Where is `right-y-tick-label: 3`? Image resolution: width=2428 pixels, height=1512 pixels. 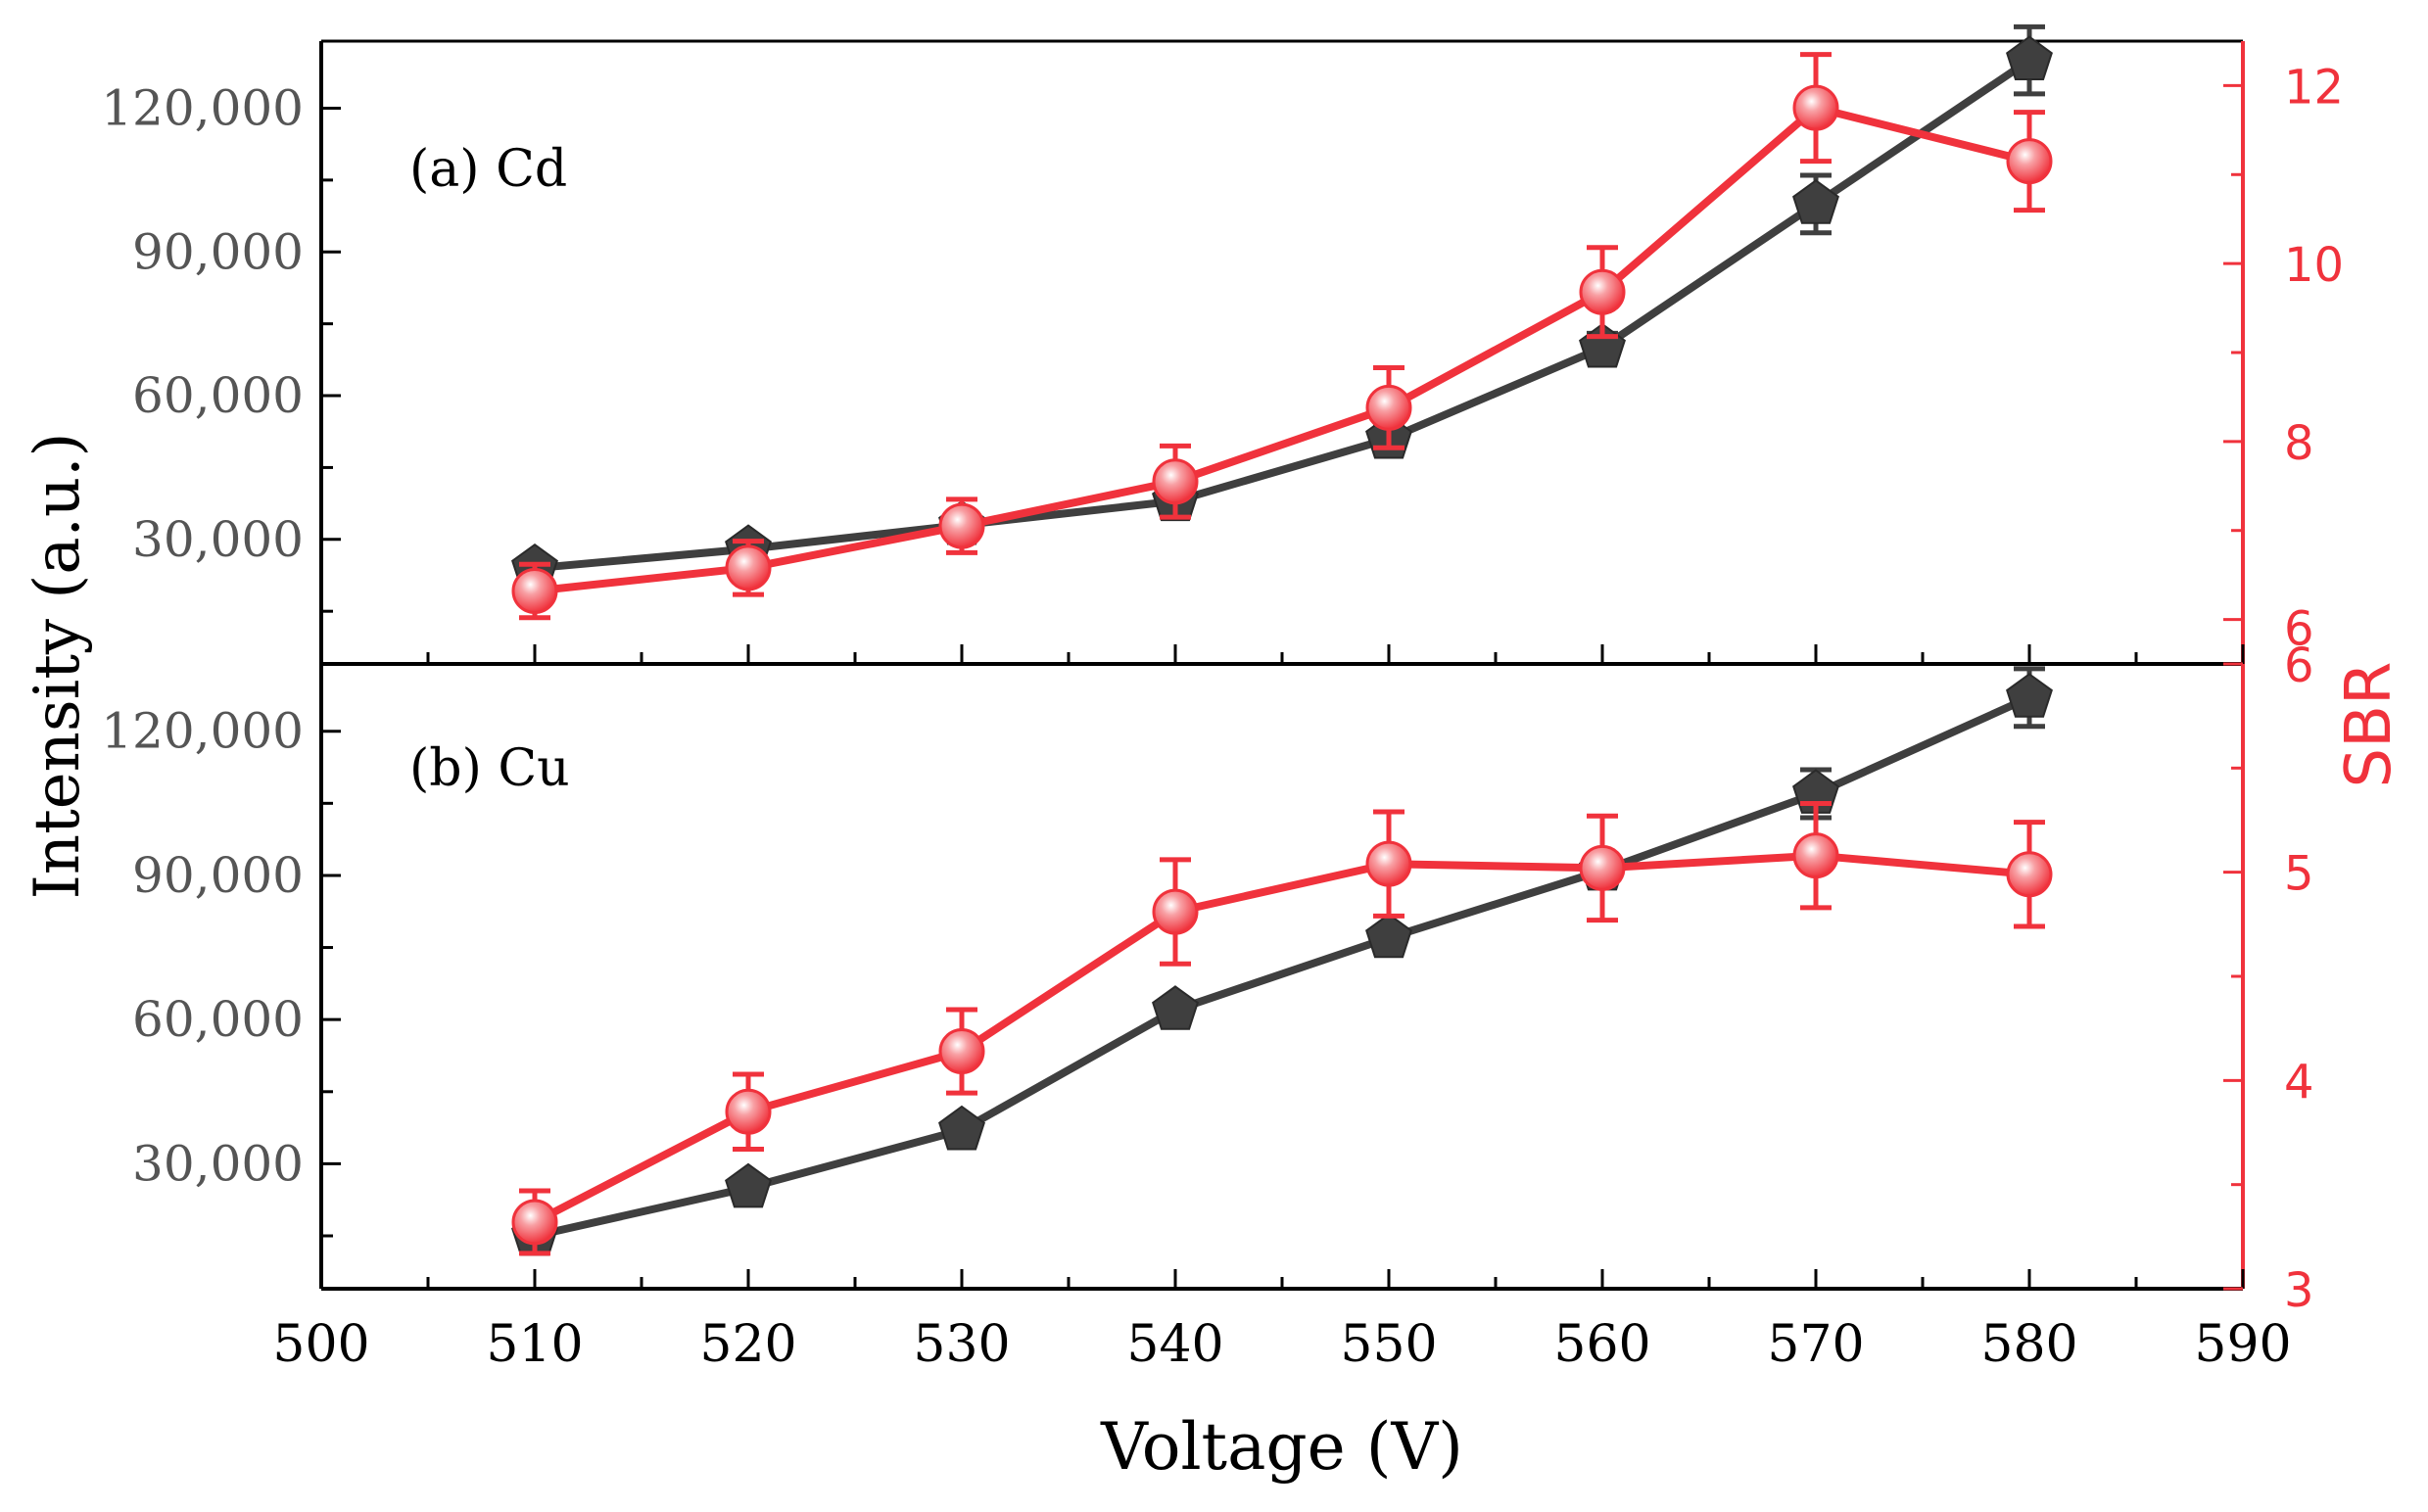
right-y-tick-label: 3 is located at coordinates (2299, 1290).